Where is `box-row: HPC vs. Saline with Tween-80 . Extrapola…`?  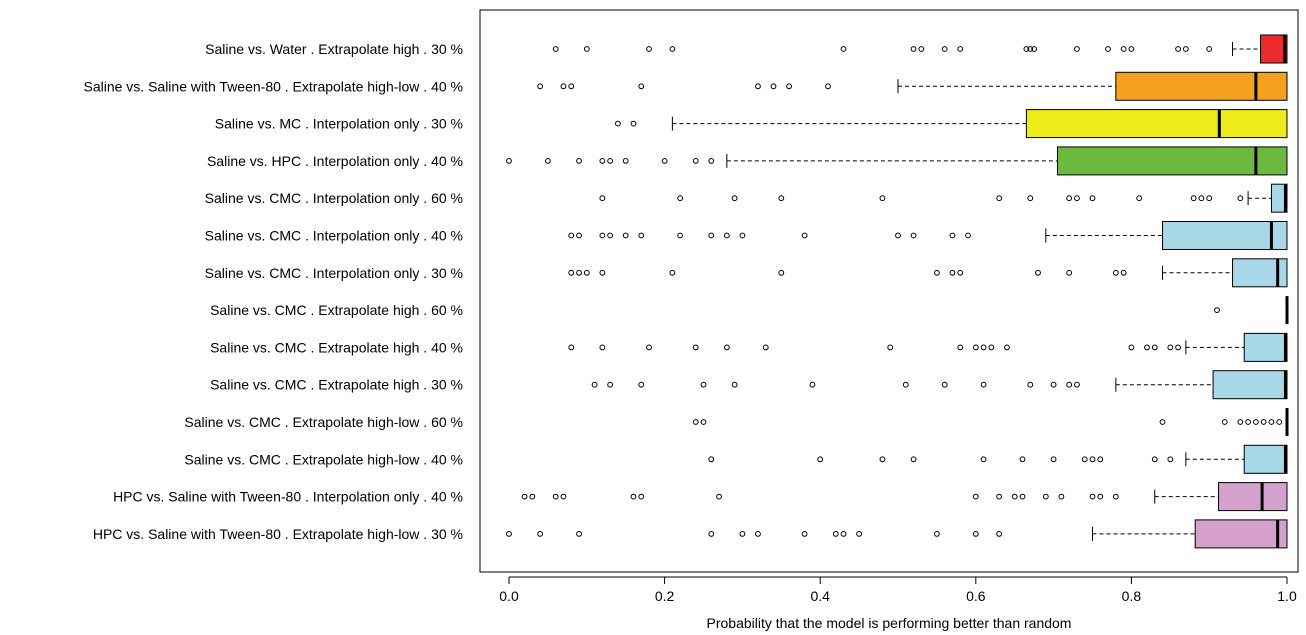 box-row: HPC vs. Saline with Tween-80 . Extrapola… is located at coordinates (690, 534).